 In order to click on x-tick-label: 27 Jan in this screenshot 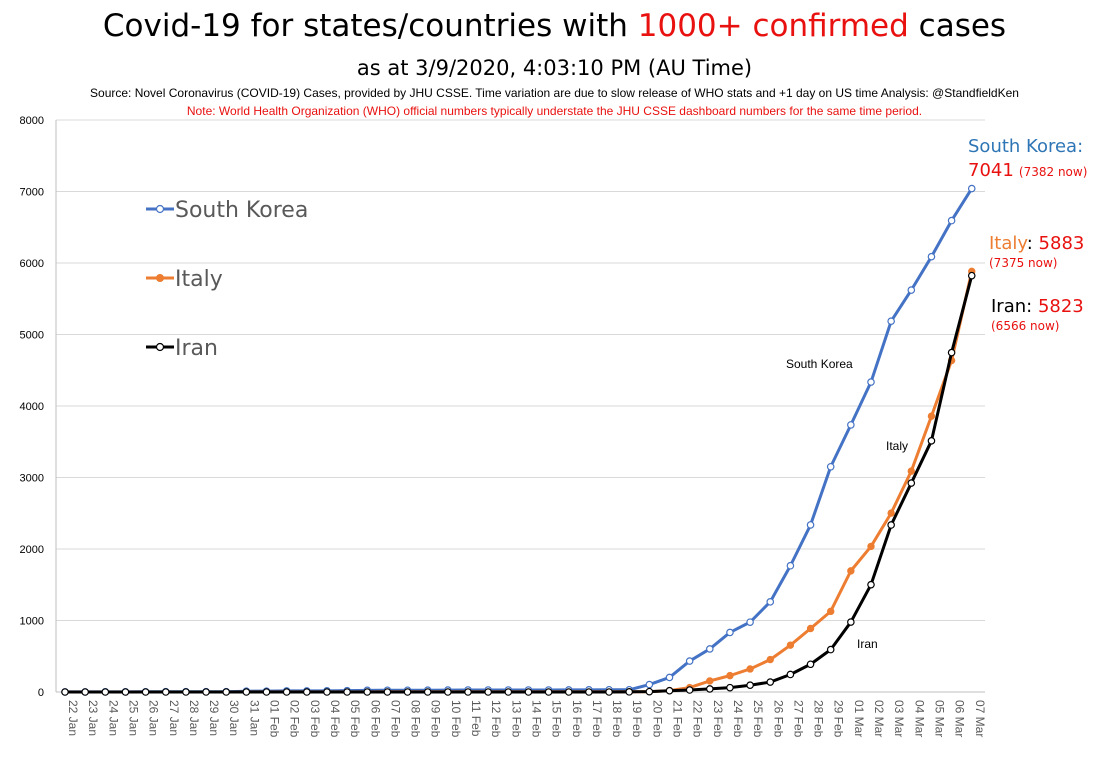, I will do `click(174, 718)`.